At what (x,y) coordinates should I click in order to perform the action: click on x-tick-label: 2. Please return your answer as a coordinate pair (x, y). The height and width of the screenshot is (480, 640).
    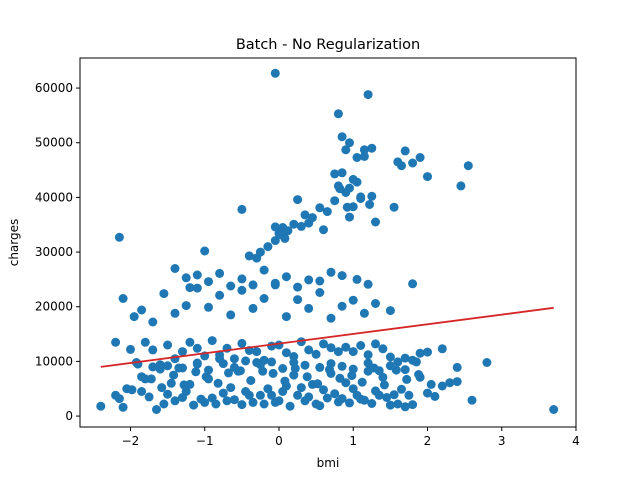
    Looking at the image, I should click on (428, 441).